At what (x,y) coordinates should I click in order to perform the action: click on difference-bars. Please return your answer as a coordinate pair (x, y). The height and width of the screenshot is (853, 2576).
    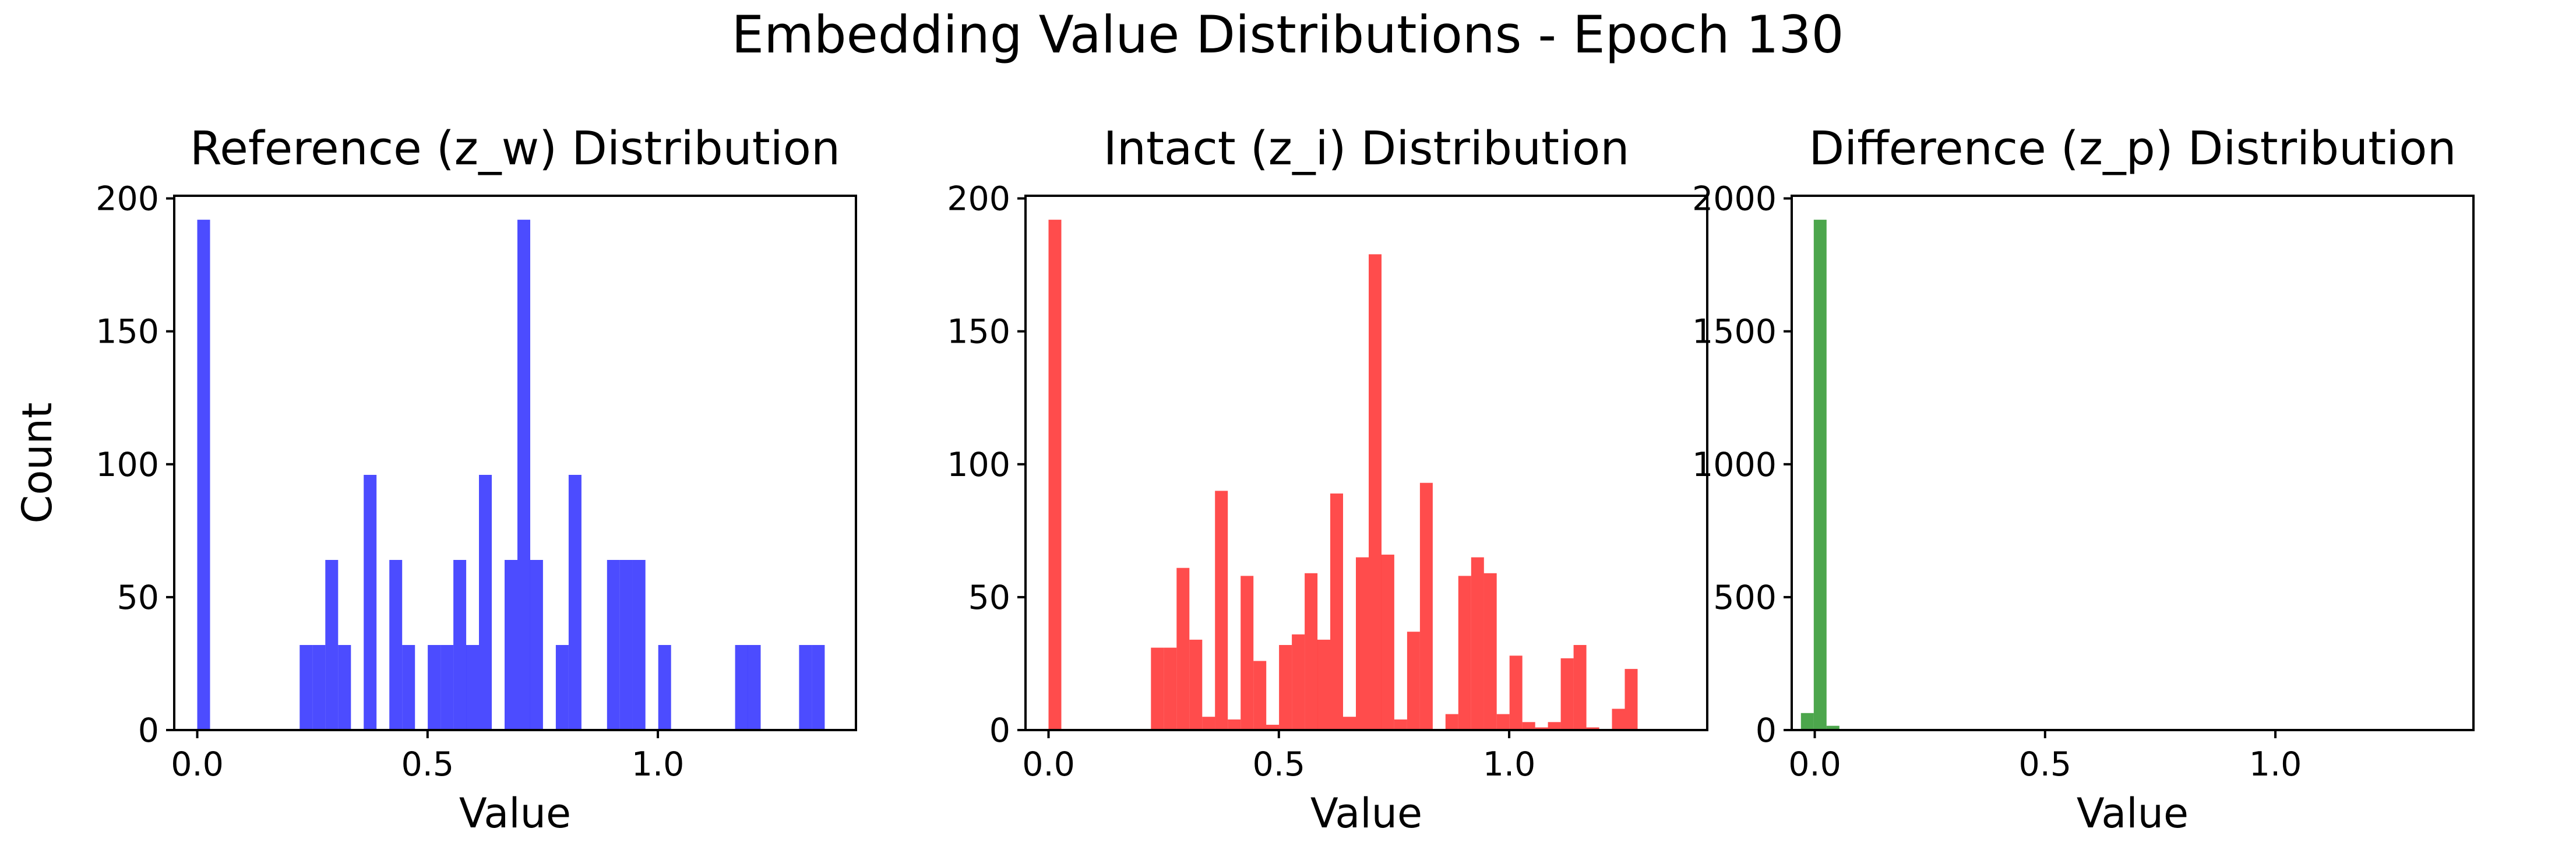
    Looking at the image, I should click on (1839, 476).